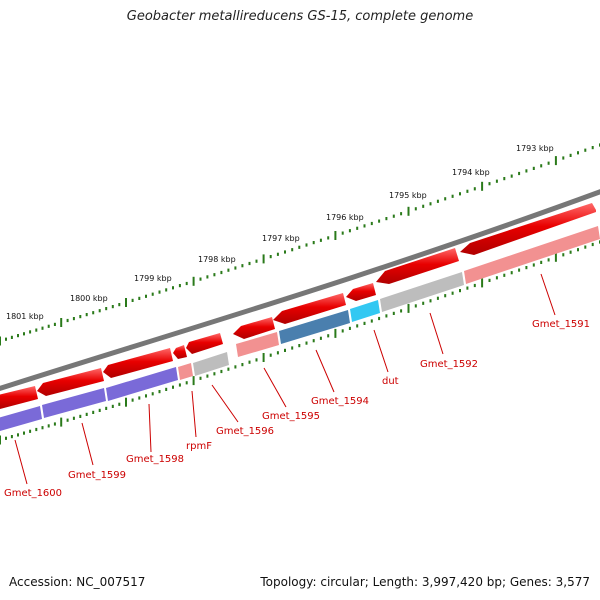  What do you see at coordinates (155, 459) in the screenshot?
I see `label-gmet-1598: Gmet_1598` at bounding box center [155, 459].